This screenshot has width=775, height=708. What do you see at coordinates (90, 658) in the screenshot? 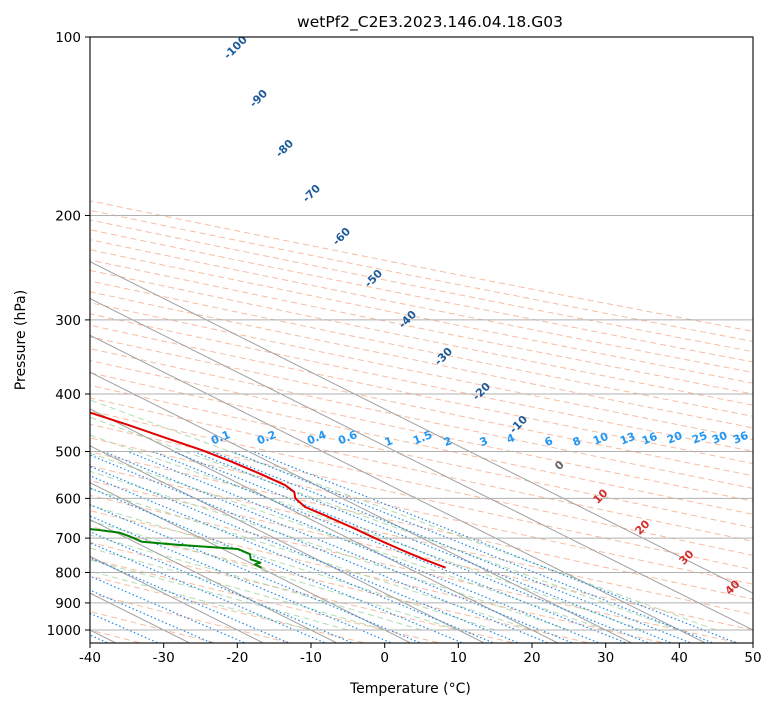
I see `x-tick-label: -40` at bounding box center [90, 658].